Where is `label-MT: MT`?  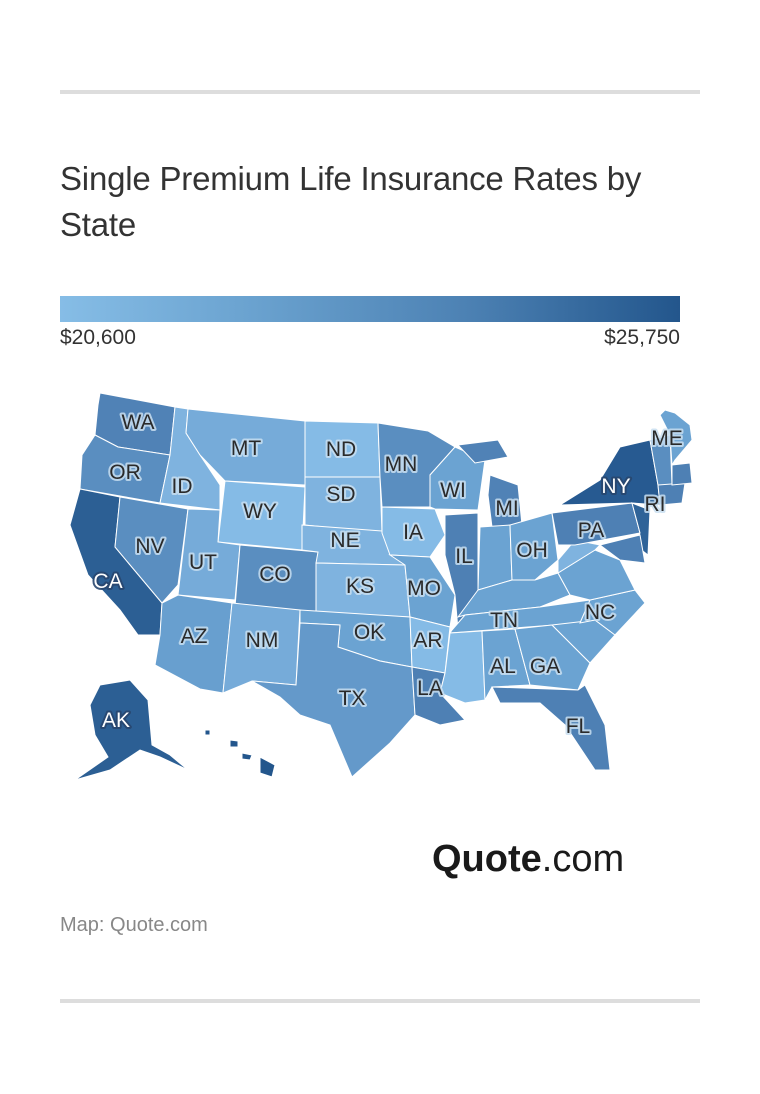 label-MT: MT is located at coordinates (246, 448).